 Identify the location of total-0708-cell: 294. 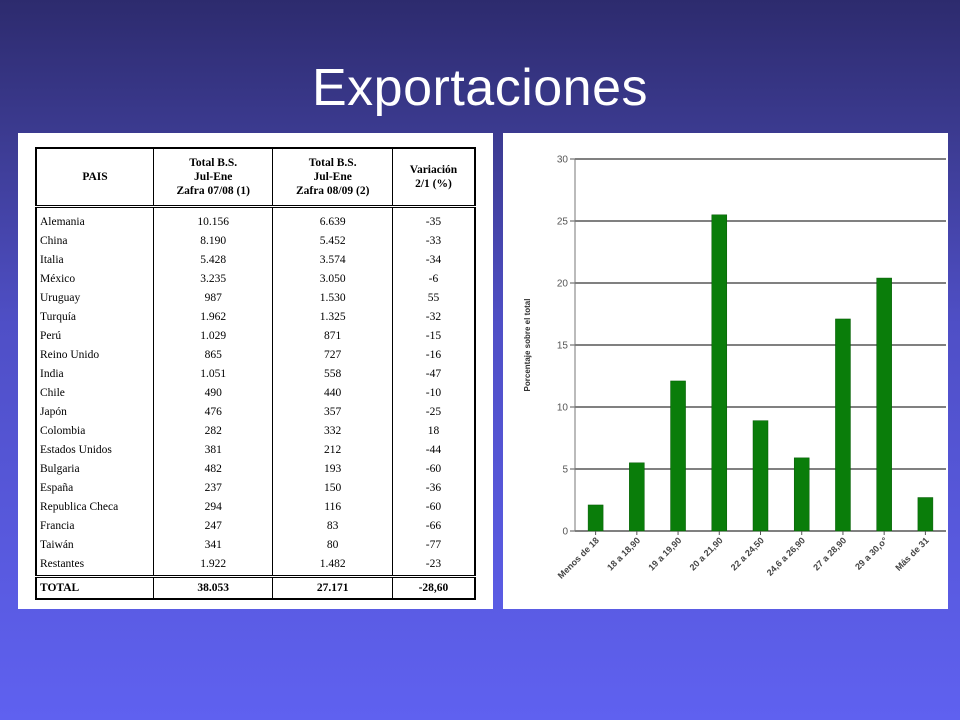
(213, 506).